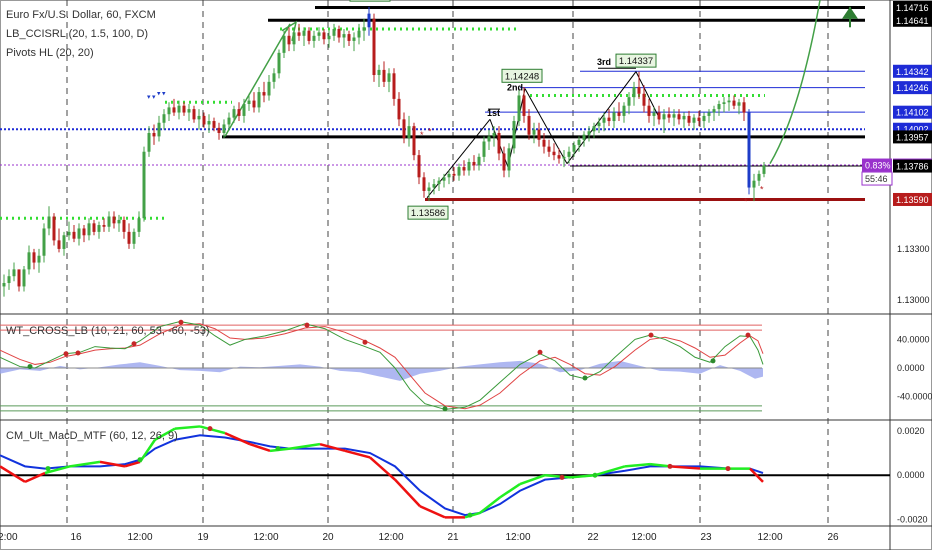  Describe the element at coordinates (912, 72) in the screenshot. I see `price-label-text: 1.14342` at that location.